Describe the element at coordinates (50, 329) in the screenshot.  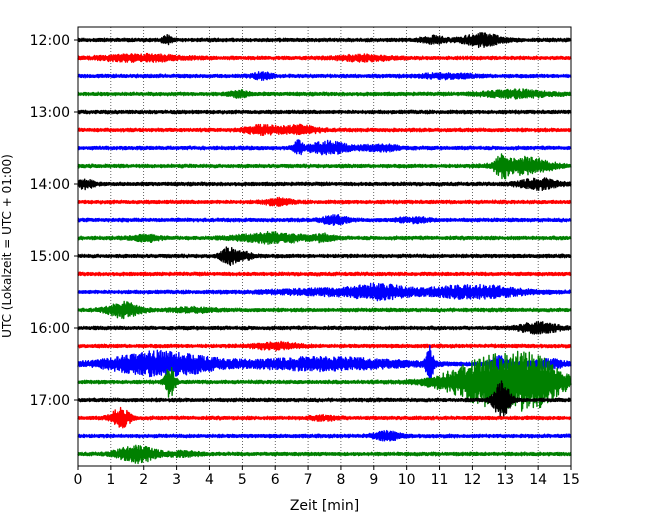
I see `y-tick-label: 16:00` at that location.